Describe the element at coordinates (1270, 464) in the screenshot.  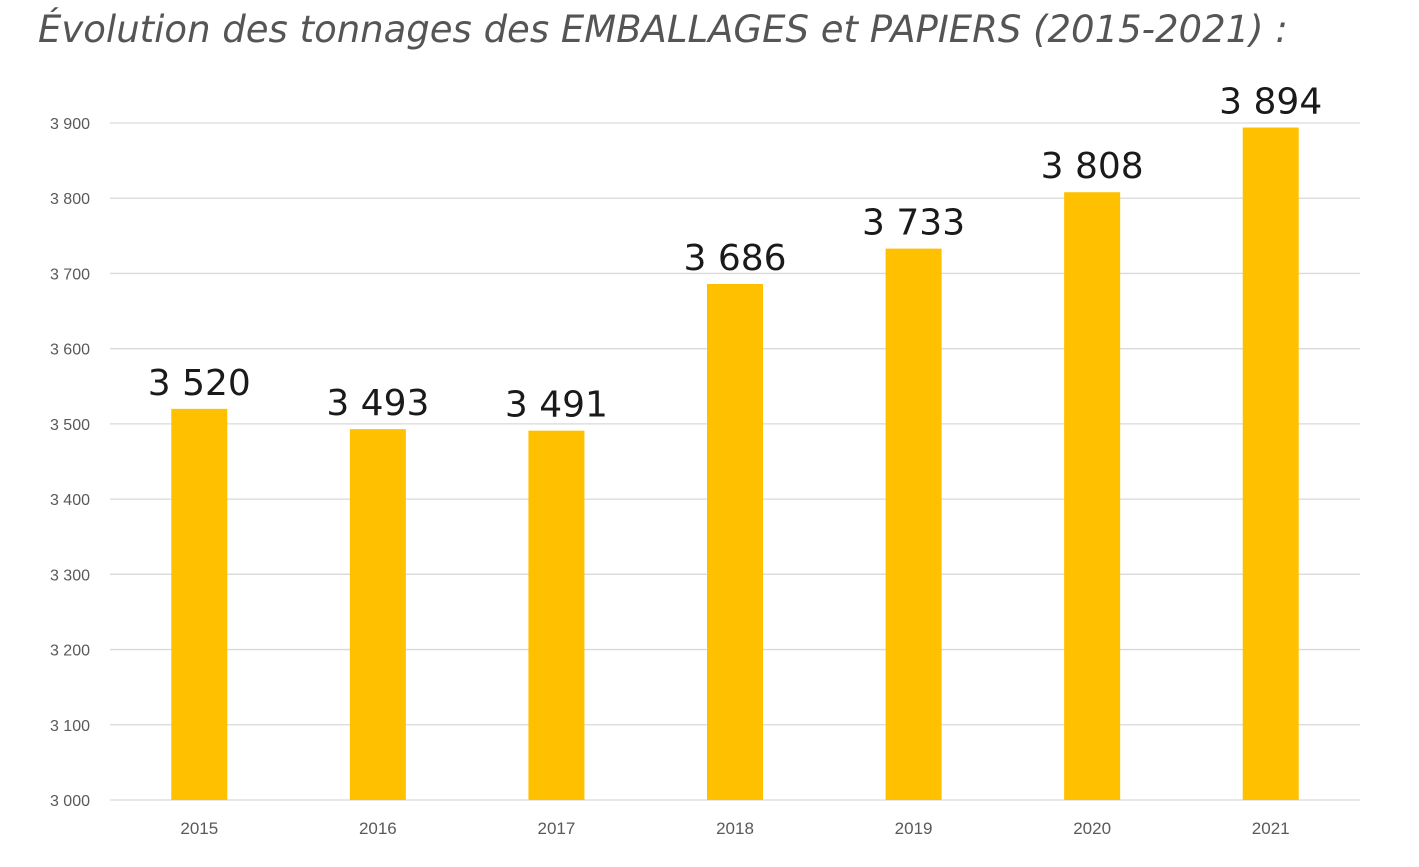
I see `bar-2021` at that location.